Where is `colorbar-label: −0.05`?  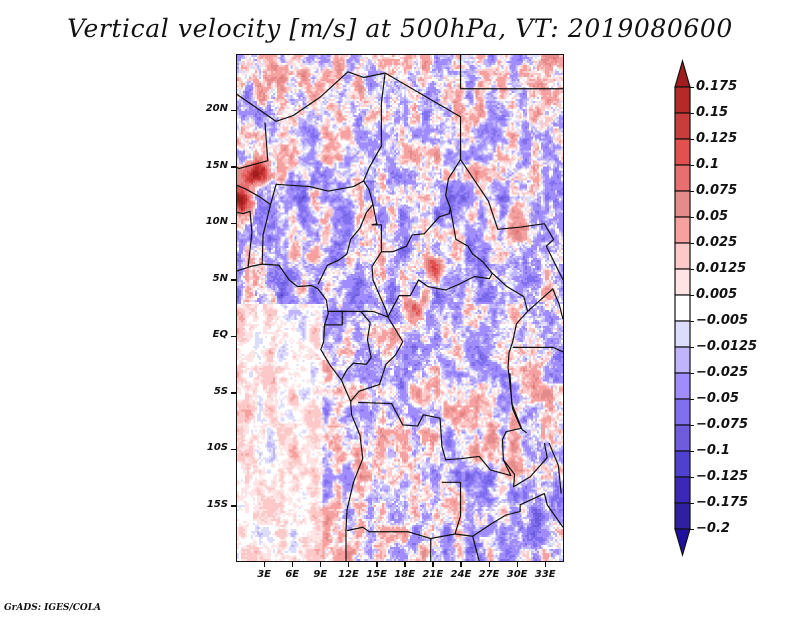
colorbar-label: −0.05 is located at coordinates (717, 398).